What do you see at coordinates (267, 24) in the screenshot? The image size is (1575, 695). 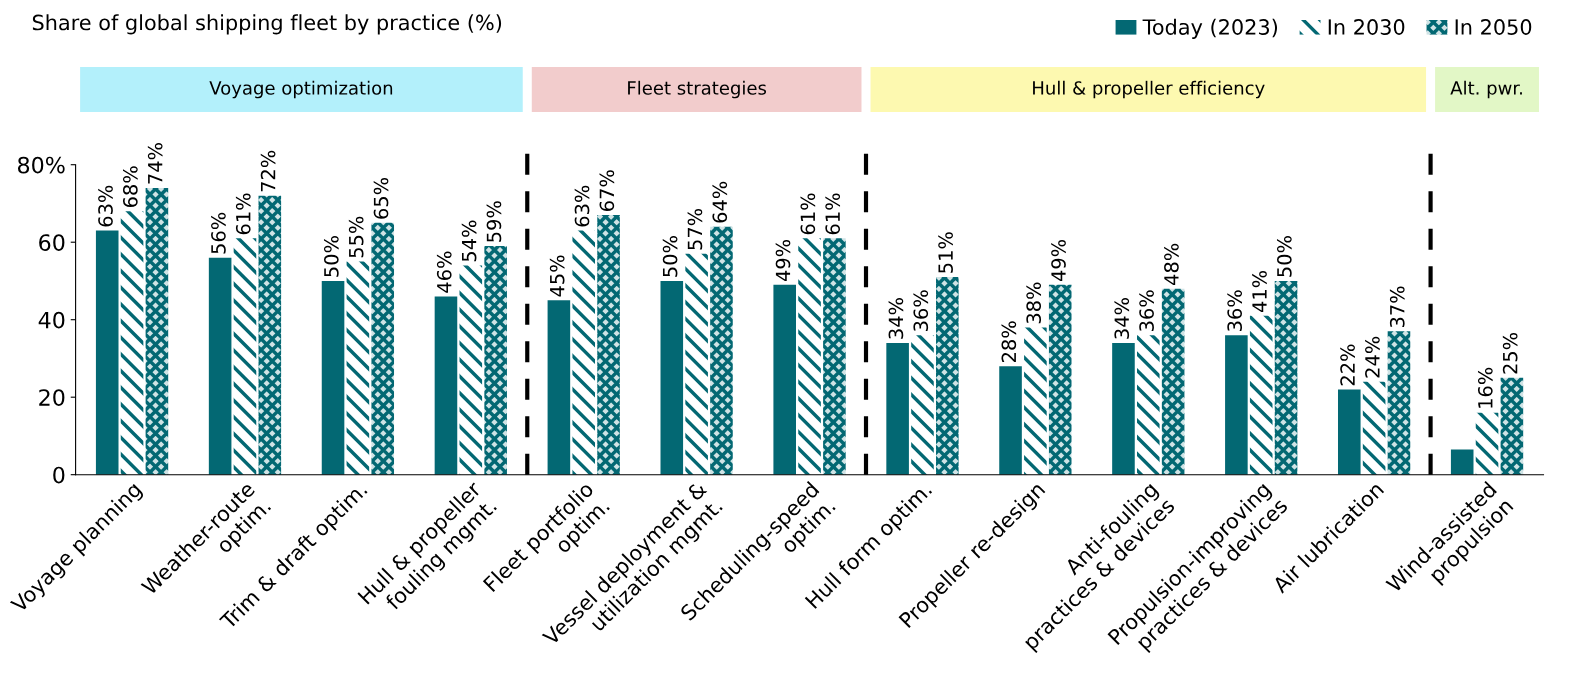 I see `chart-title: Share of global shipping fleet by practice (%)` at bounding box center [267, 24].